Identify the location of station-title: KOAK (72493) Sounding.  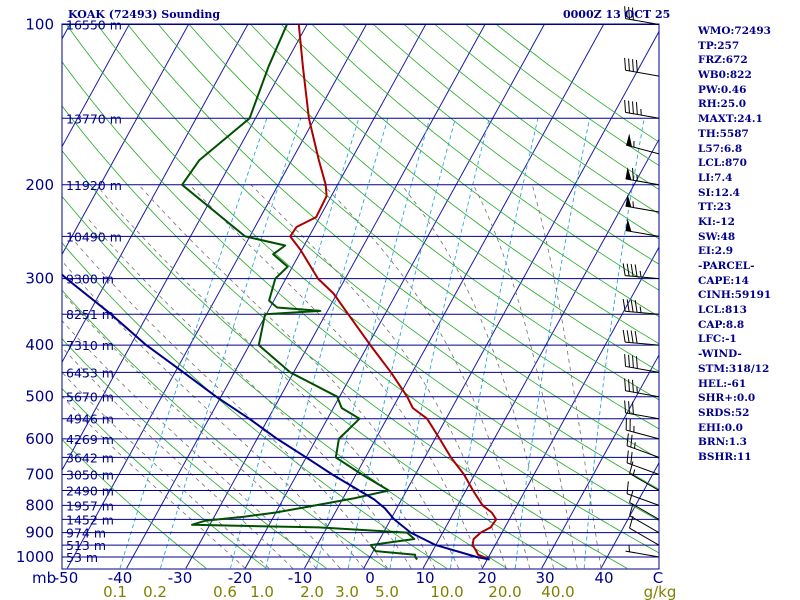
(144, 14).